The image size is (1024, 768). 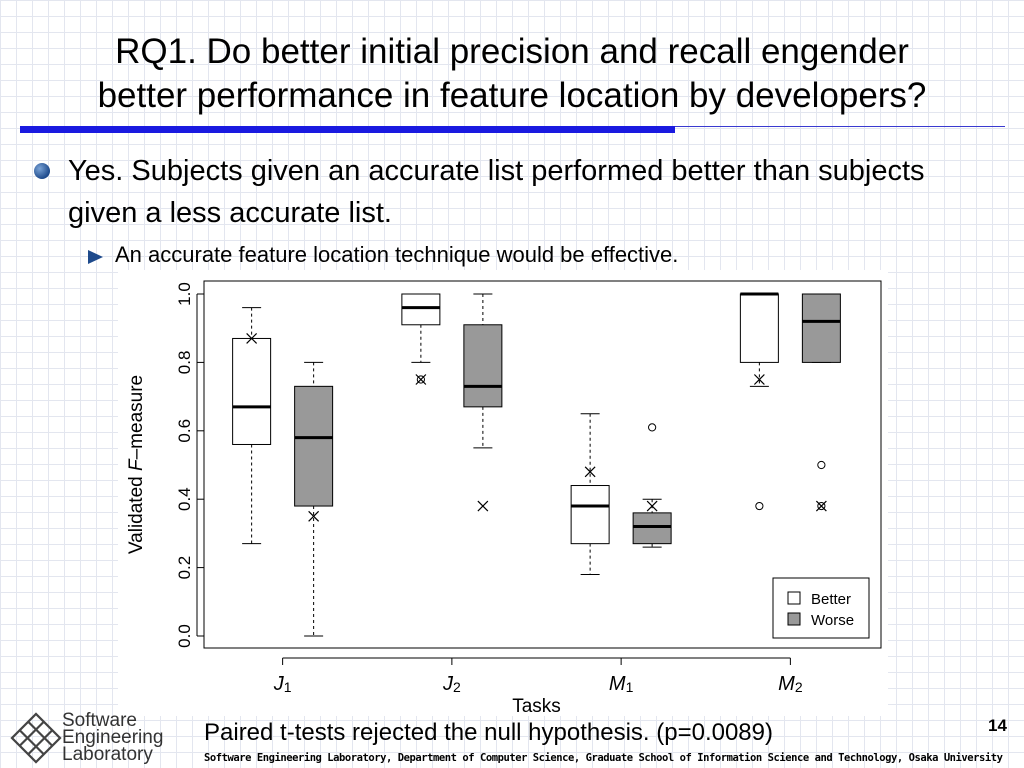 What do you see at coordinates (831, 599) in the screenshot?
I see `legend-label: Better` at bounding box center [831, 599].